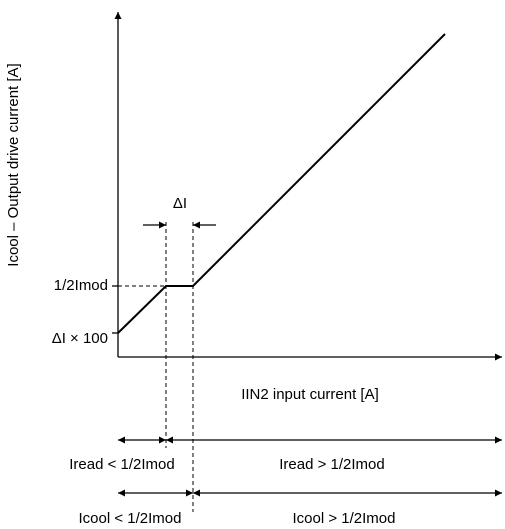 The width and height of the screenshot is (505, 529). What do you see at coordinates (80, 338) in the screenshot?
I see `offset-label: ΔI × 100` at bounding box center [80, 338].